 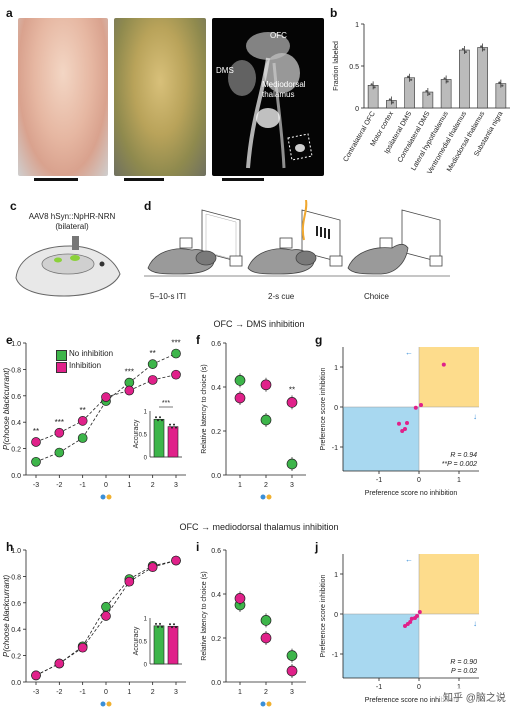 What do you see at coordinates (216, 432) in the screenshot?
I see `f-y-tick-label: 0.2` at bounding box center [216, 432].